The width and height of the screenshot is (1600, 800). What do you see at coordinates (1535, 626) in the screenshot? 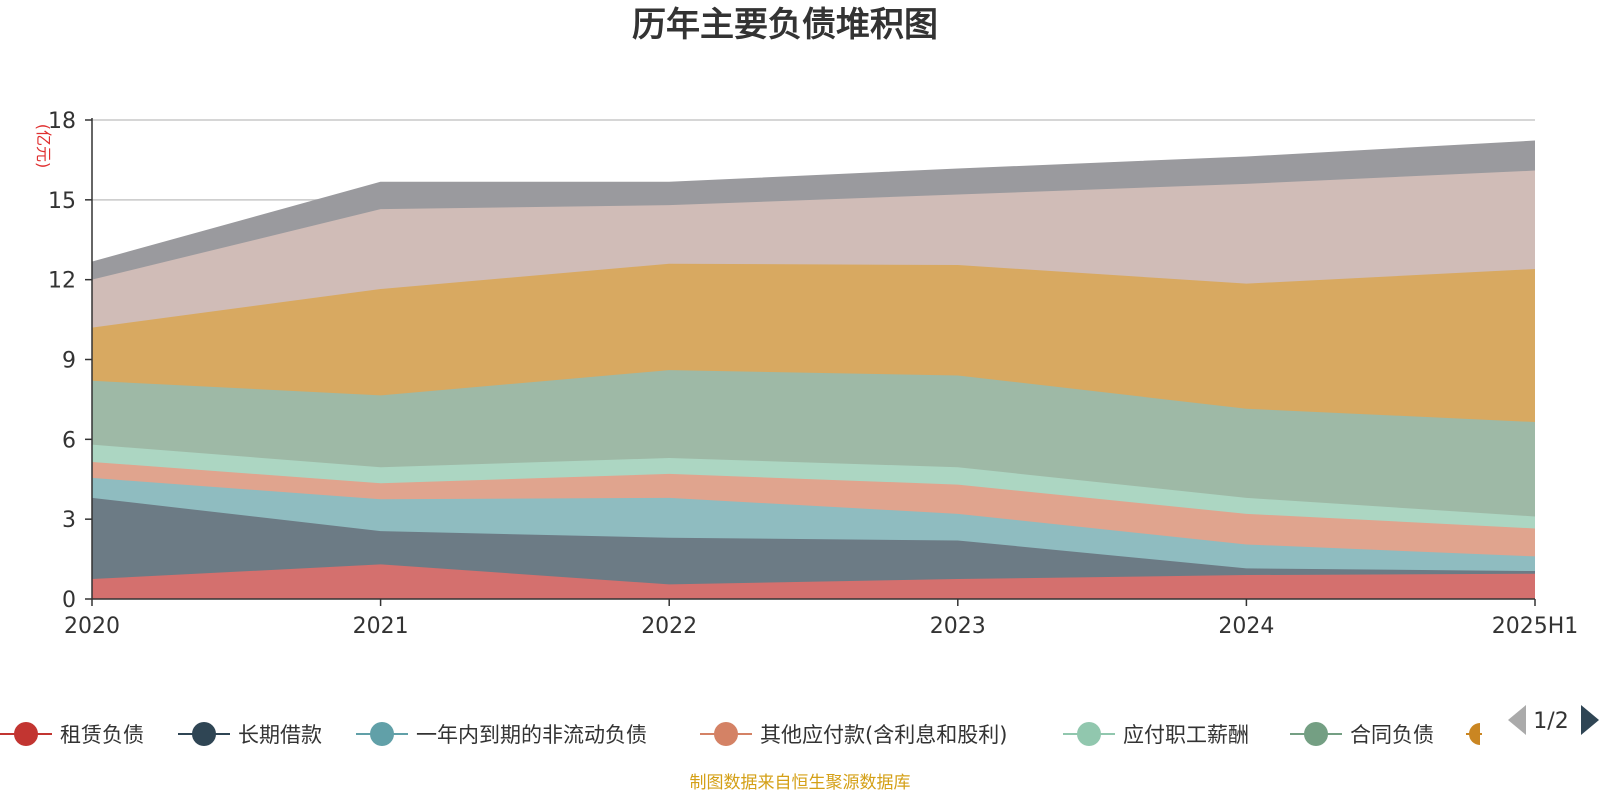
I see `x-tick-label: 2025H1` at bounding box center [1535, 626].